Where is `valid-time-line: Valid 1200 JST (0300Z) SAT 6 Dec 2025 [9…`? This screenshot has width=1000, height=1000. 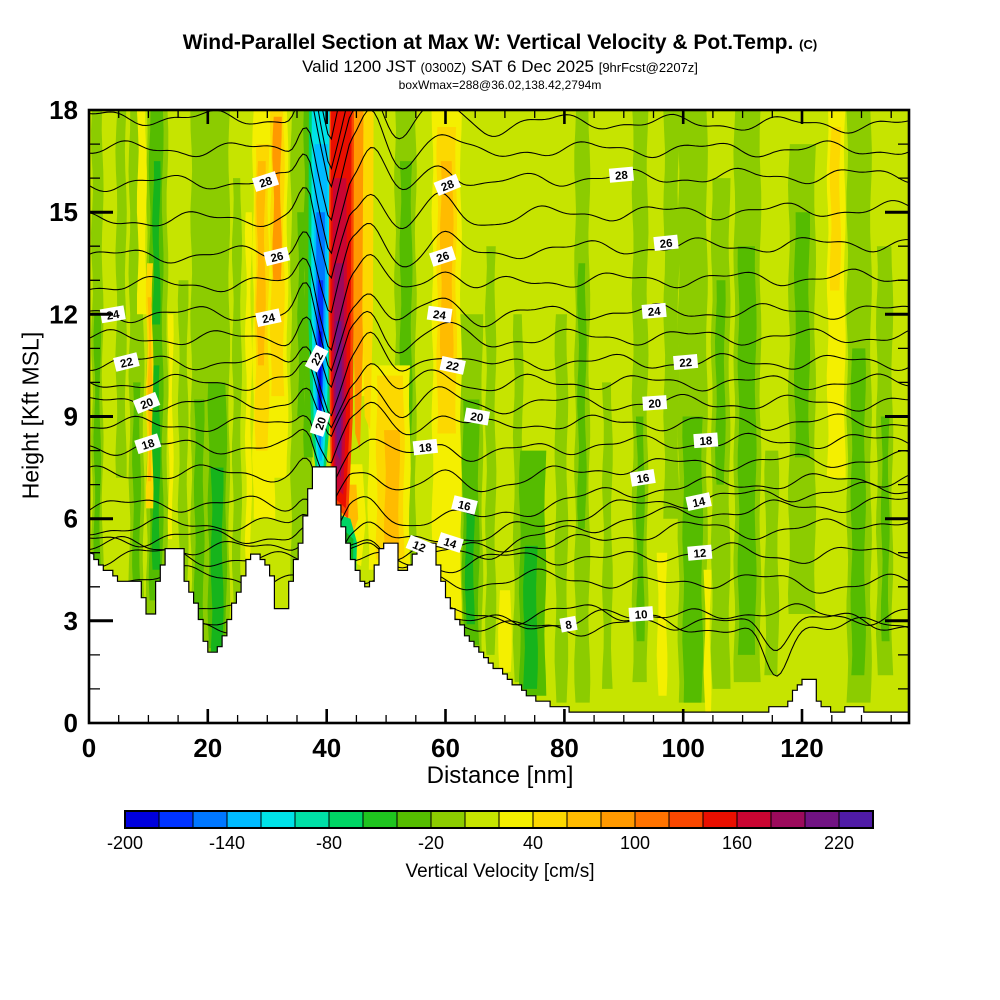
valid-time-line: Valid 1200 JST (0300Z) SAT 6 Dec 2025 [9… is located at coordinates (500, 67).